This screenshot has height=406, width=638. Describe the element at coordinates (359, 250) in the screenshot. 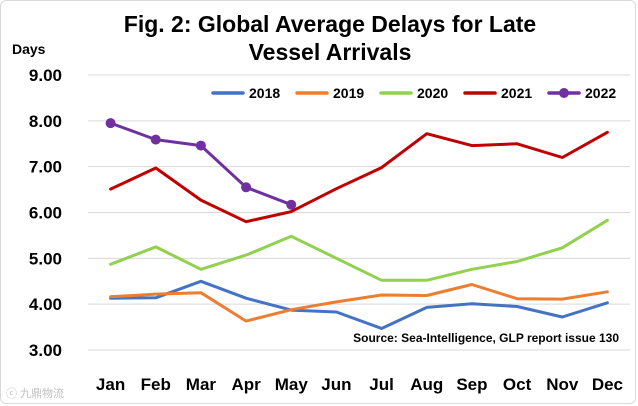

I see `series-line-2020` at that location.